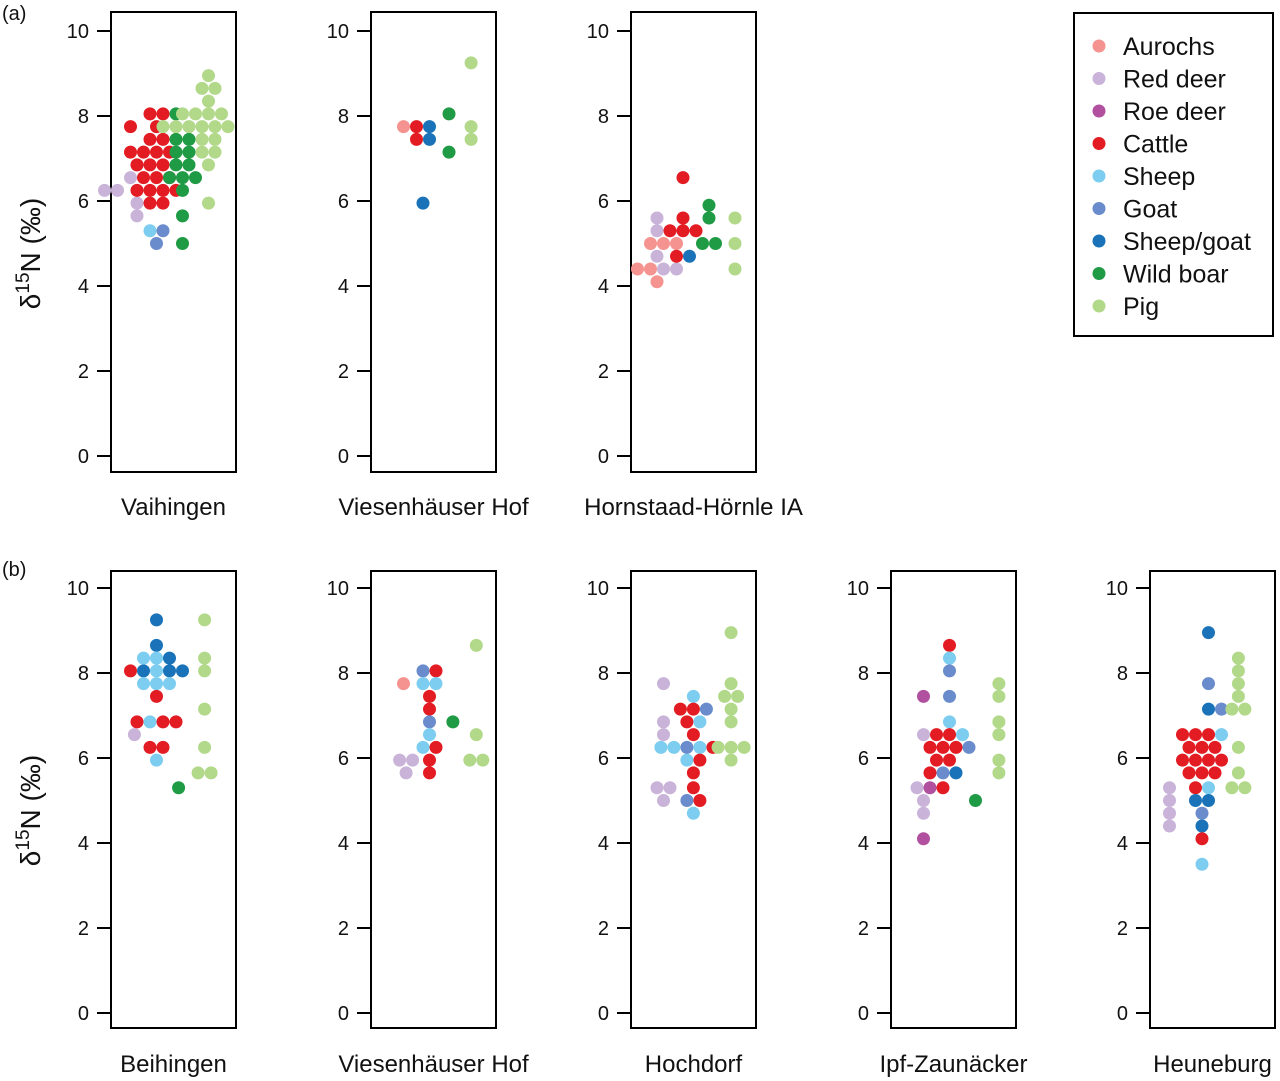  What do you see at coordinates (693, 507) in the screenshot?
I see `site-label: Hornstaad-Hörnle IA` at bounding box center [693, 507].